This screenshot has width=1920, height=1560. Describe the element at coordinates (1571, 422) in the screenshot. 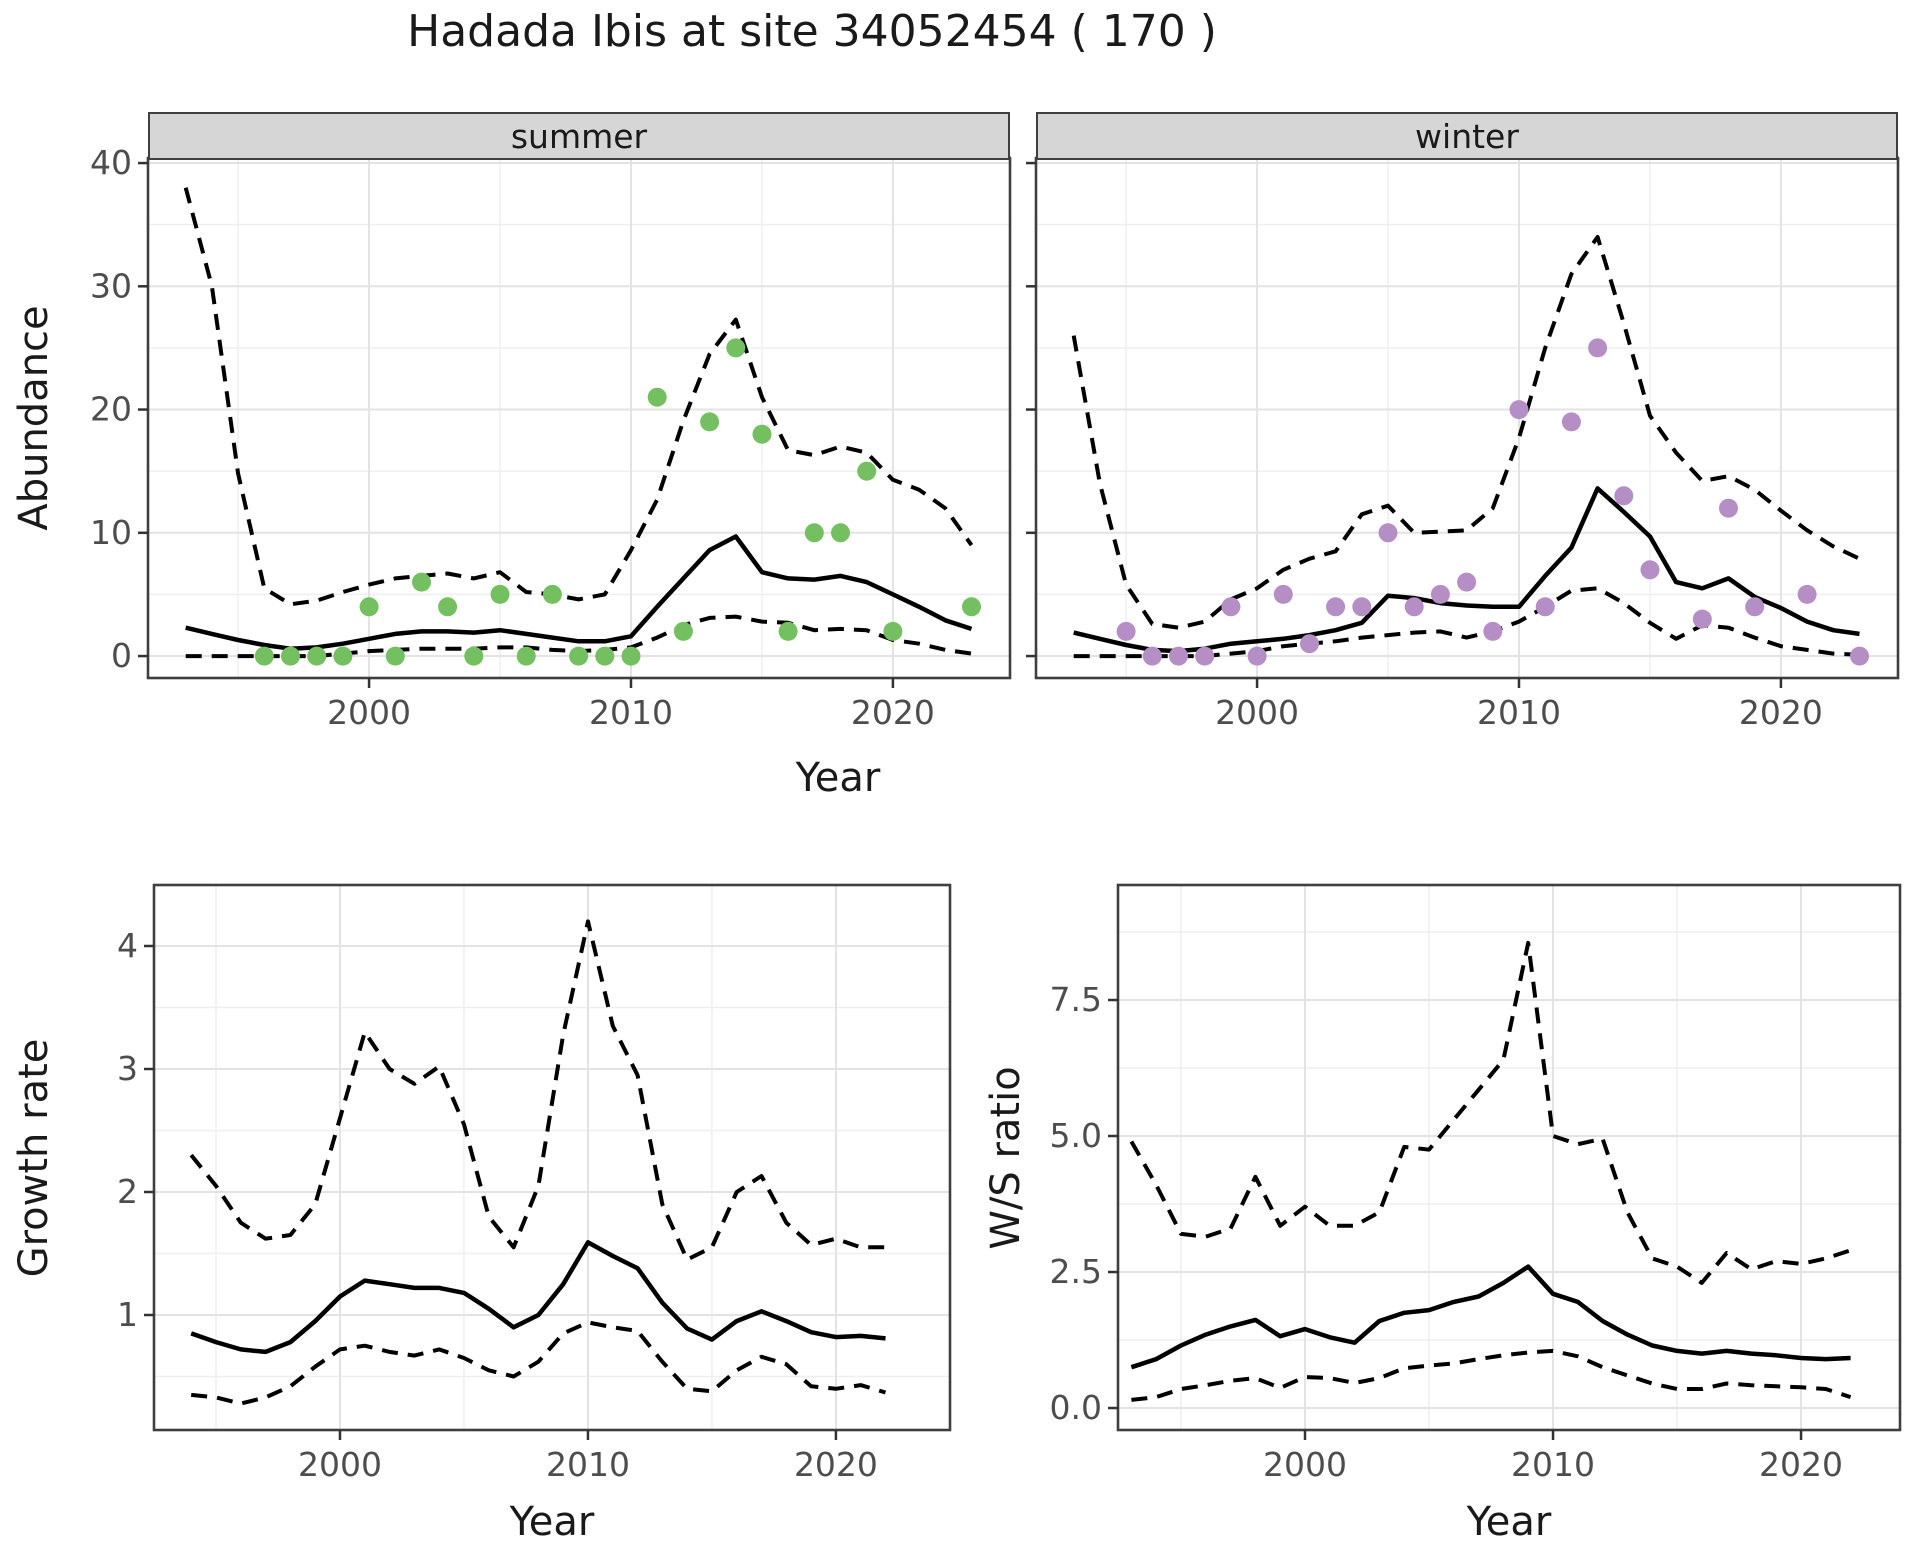

I see `abundance-winter-point-2012` at that location.